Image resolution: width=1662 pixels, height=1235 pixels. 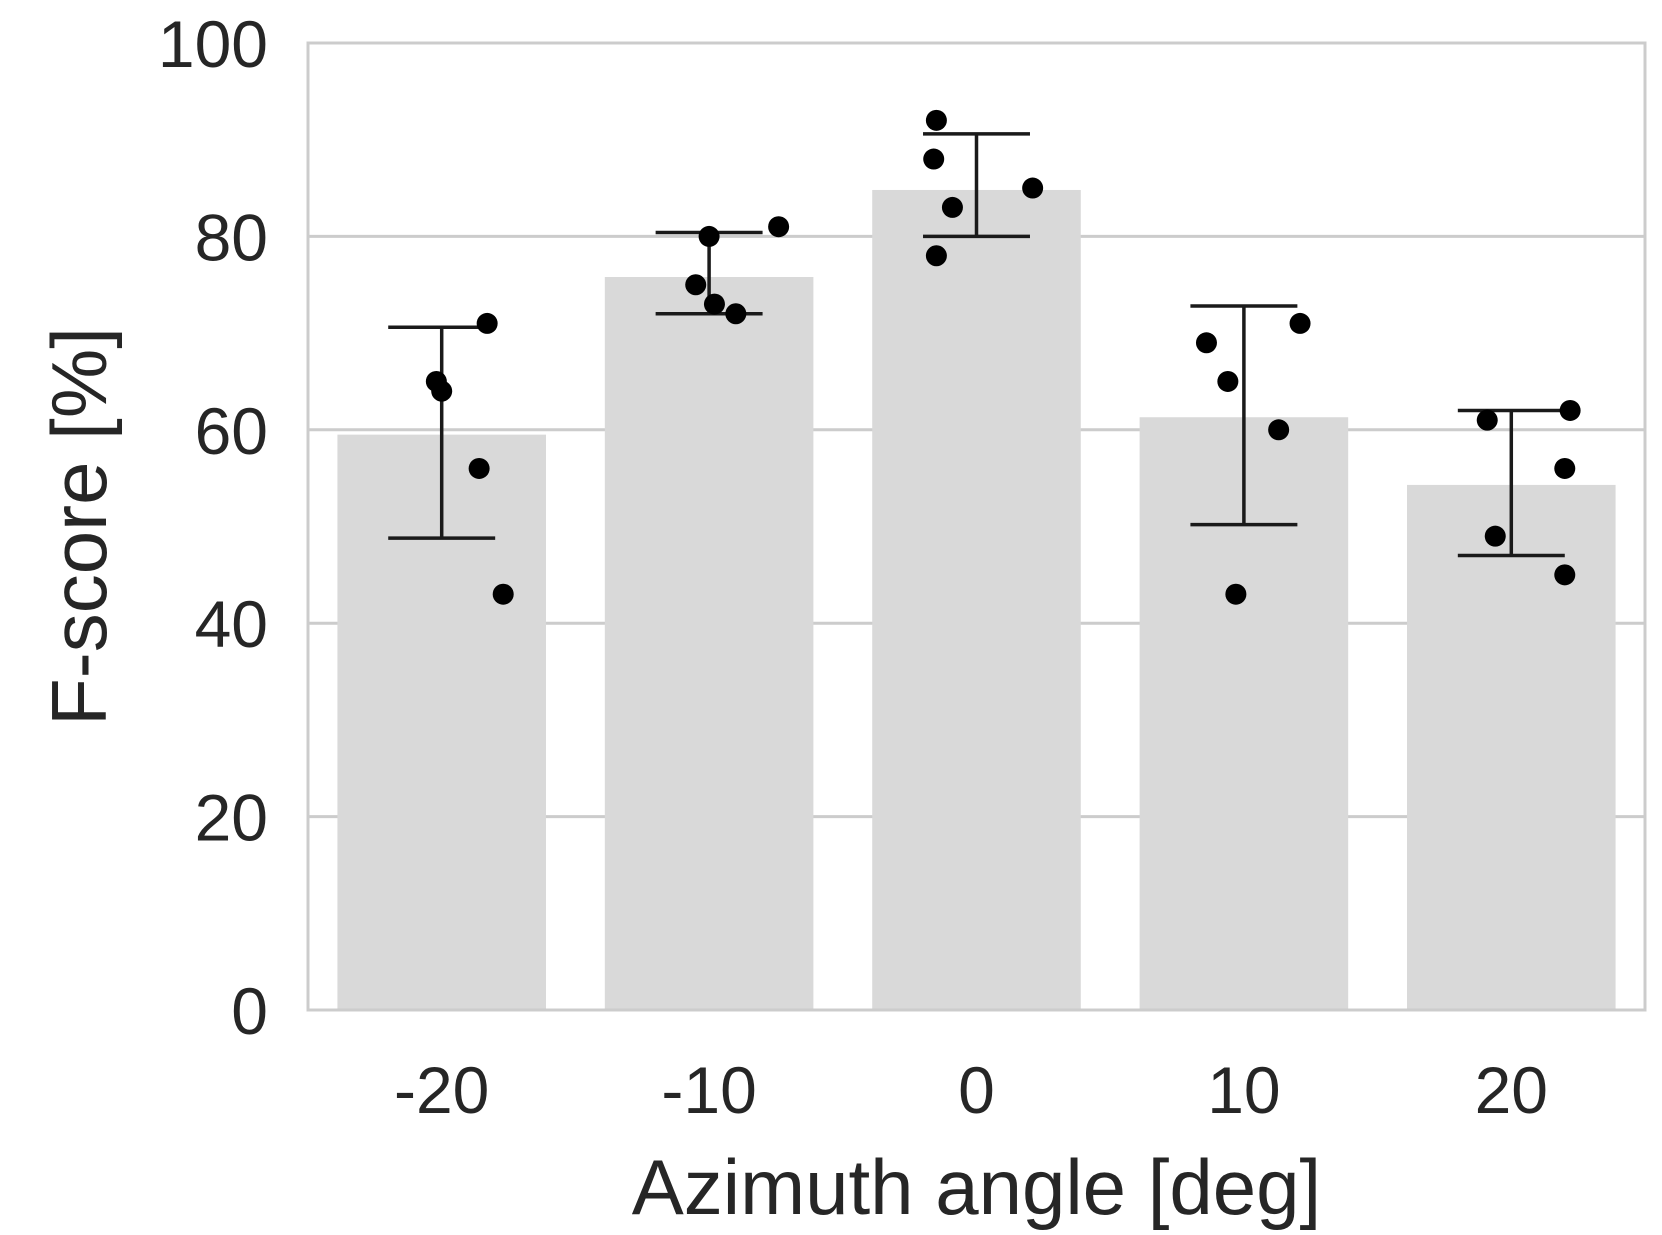 I want to click on x-tick-label: -10, so click(x=708, y=1090).